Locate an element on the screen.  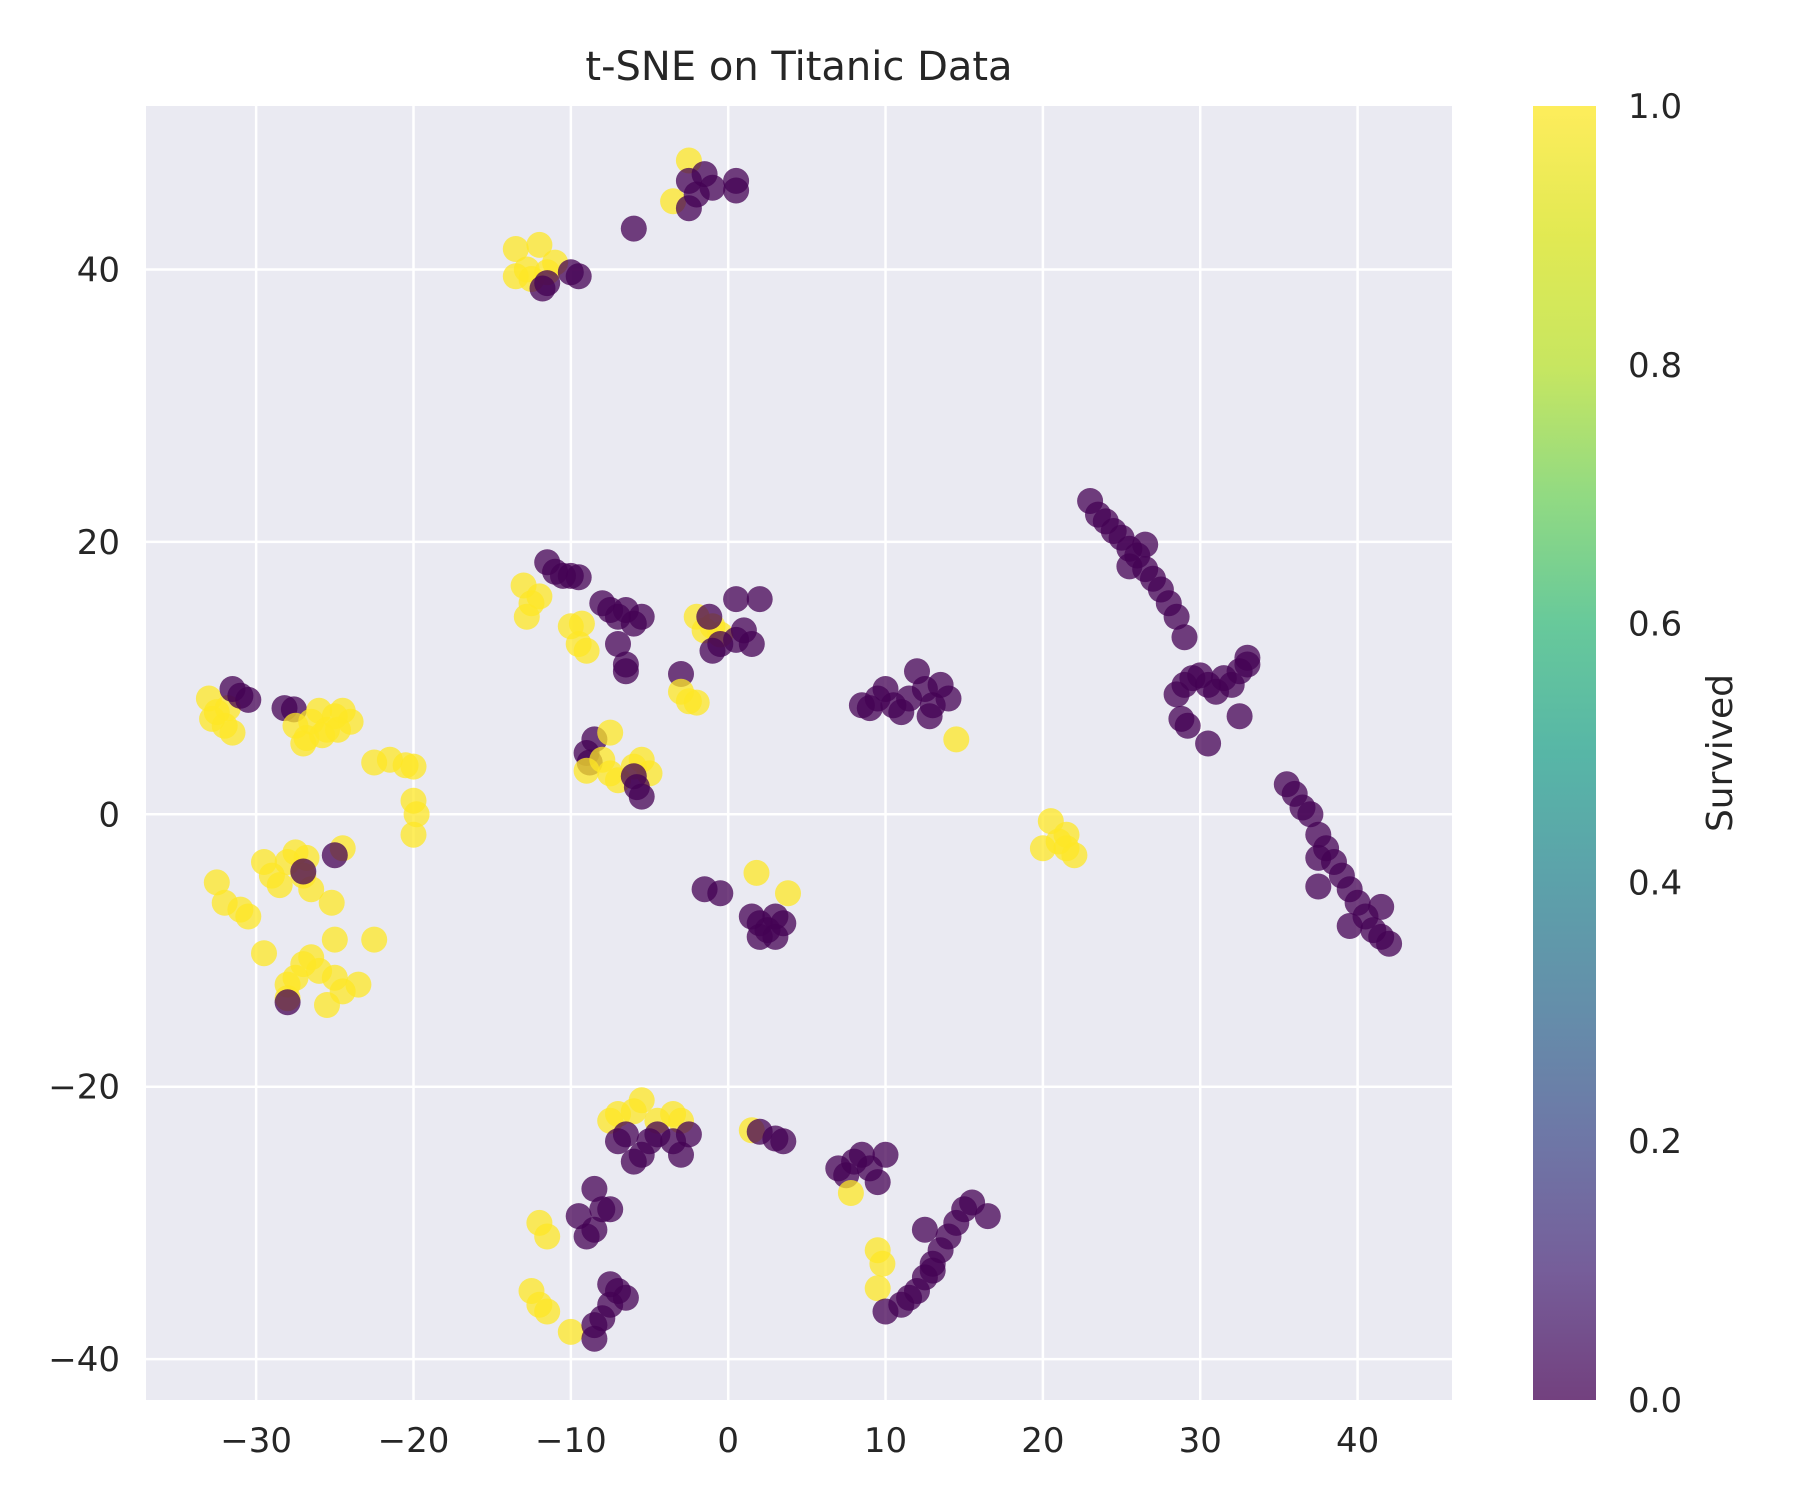
x-tick-label: −10 is located at coordinates (571, 1441).